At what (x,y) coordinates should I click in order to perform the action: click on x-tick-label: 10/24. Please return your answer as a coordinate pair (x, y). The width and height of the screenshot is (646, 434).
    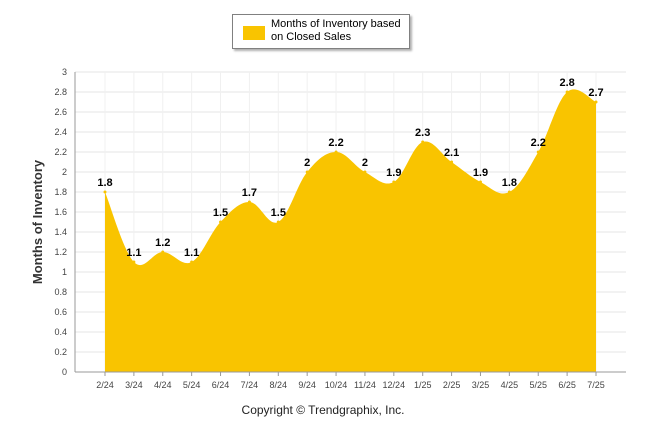
    Looking at the image, I should click on (336, 385).